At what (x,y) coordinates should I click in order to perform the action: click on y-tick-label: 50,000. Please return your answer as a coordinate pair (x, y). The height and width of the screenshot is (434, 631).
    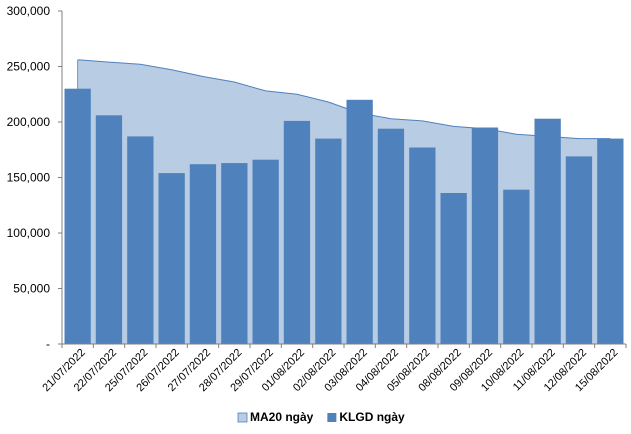
    Looking at the image, I should click on (31, 289).